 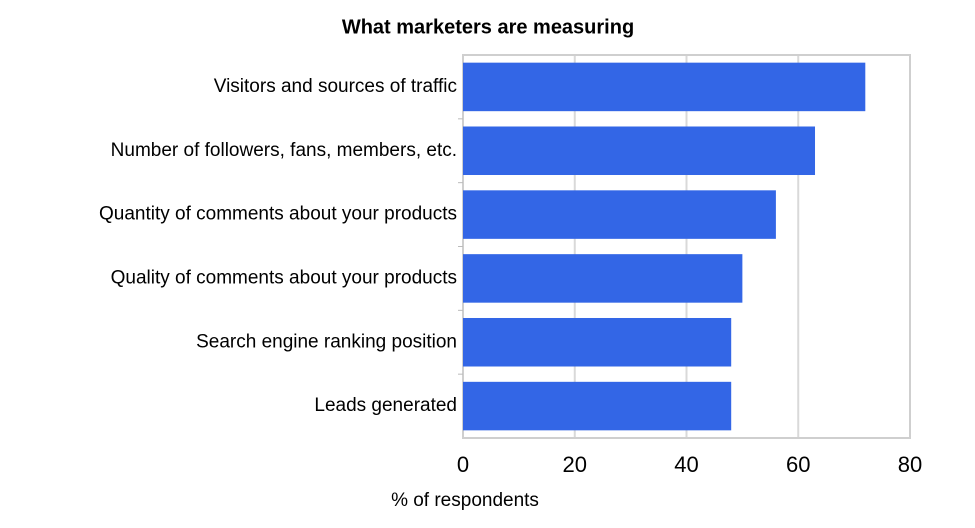 What do you see at coordinates (335, 86) in the screenshot?
I see `y-tick-label: Visitors and sources of traffic` at bounding box center [335, 86].